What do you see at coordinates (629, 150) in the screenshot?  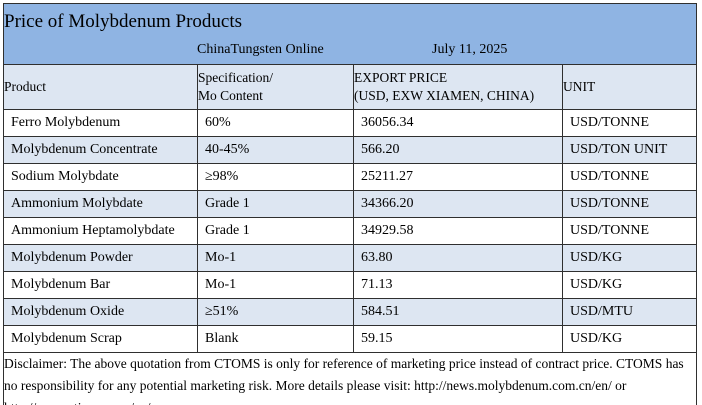 I see `cell-unit: USD/TON UNIT` at bounding box center [629, 150].